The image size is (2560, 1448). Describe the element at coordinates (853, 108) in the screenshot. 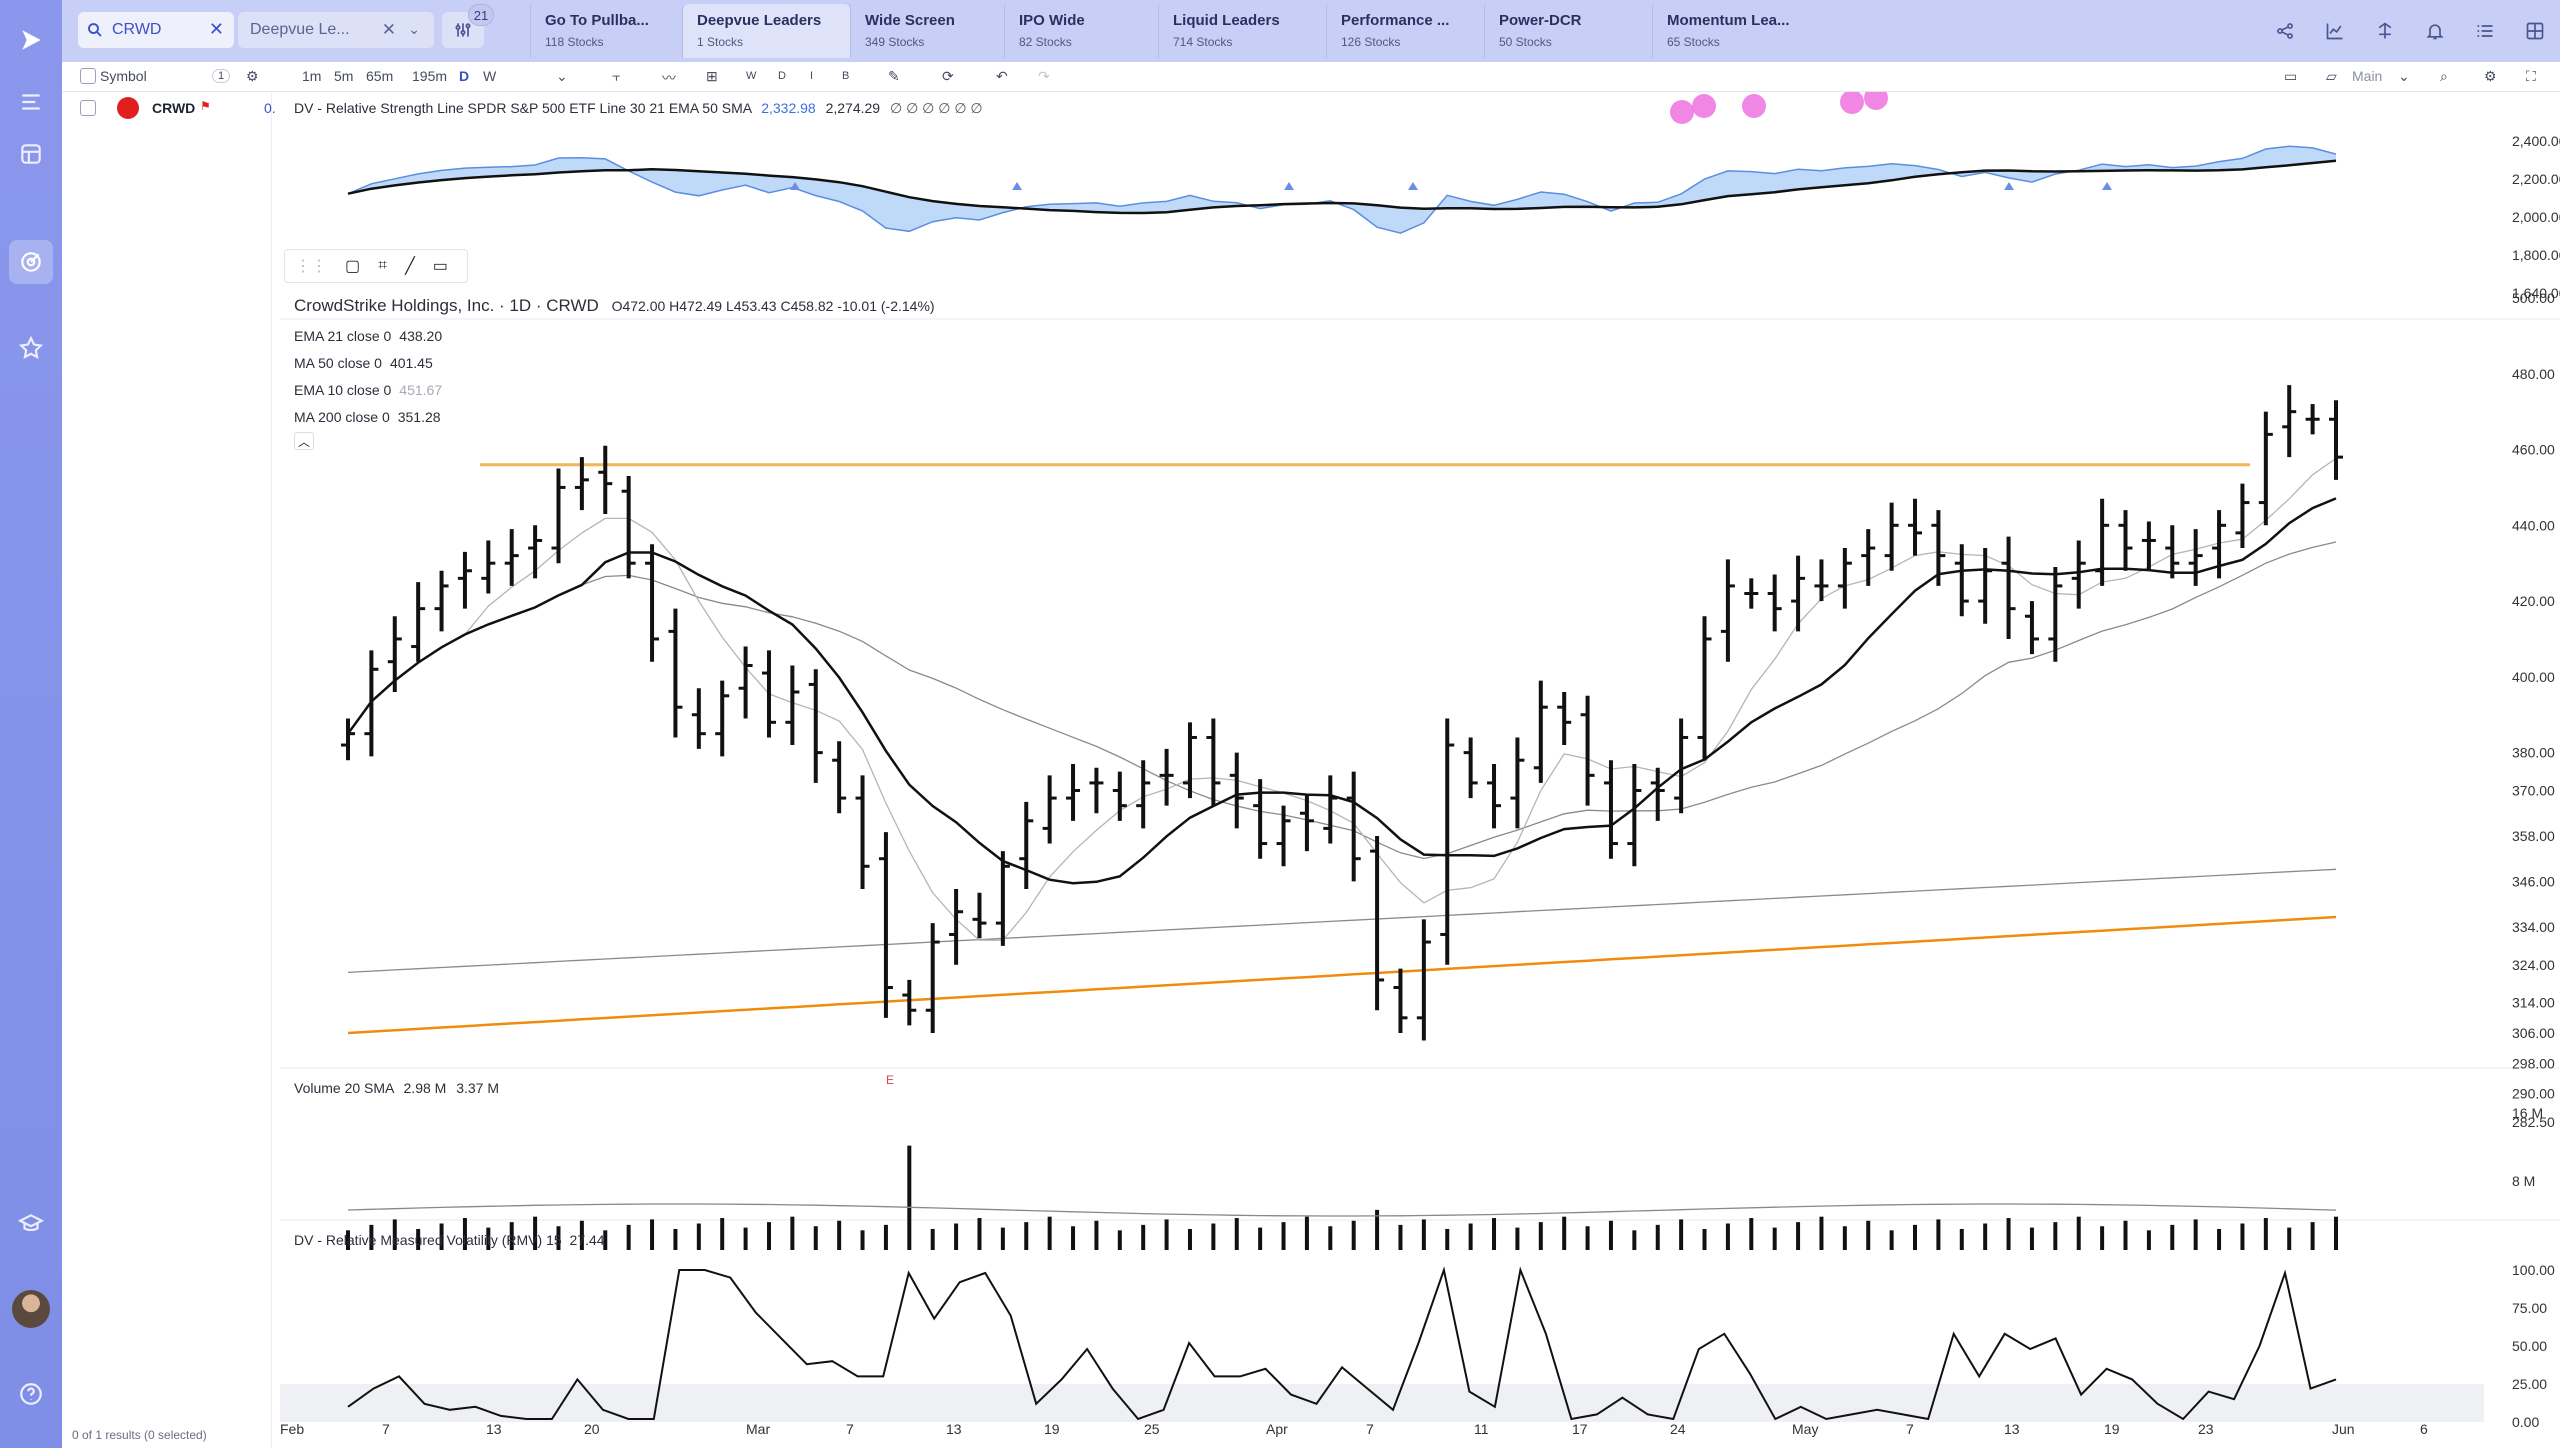

I see `rs-value-2: 2,274.29` at that location.